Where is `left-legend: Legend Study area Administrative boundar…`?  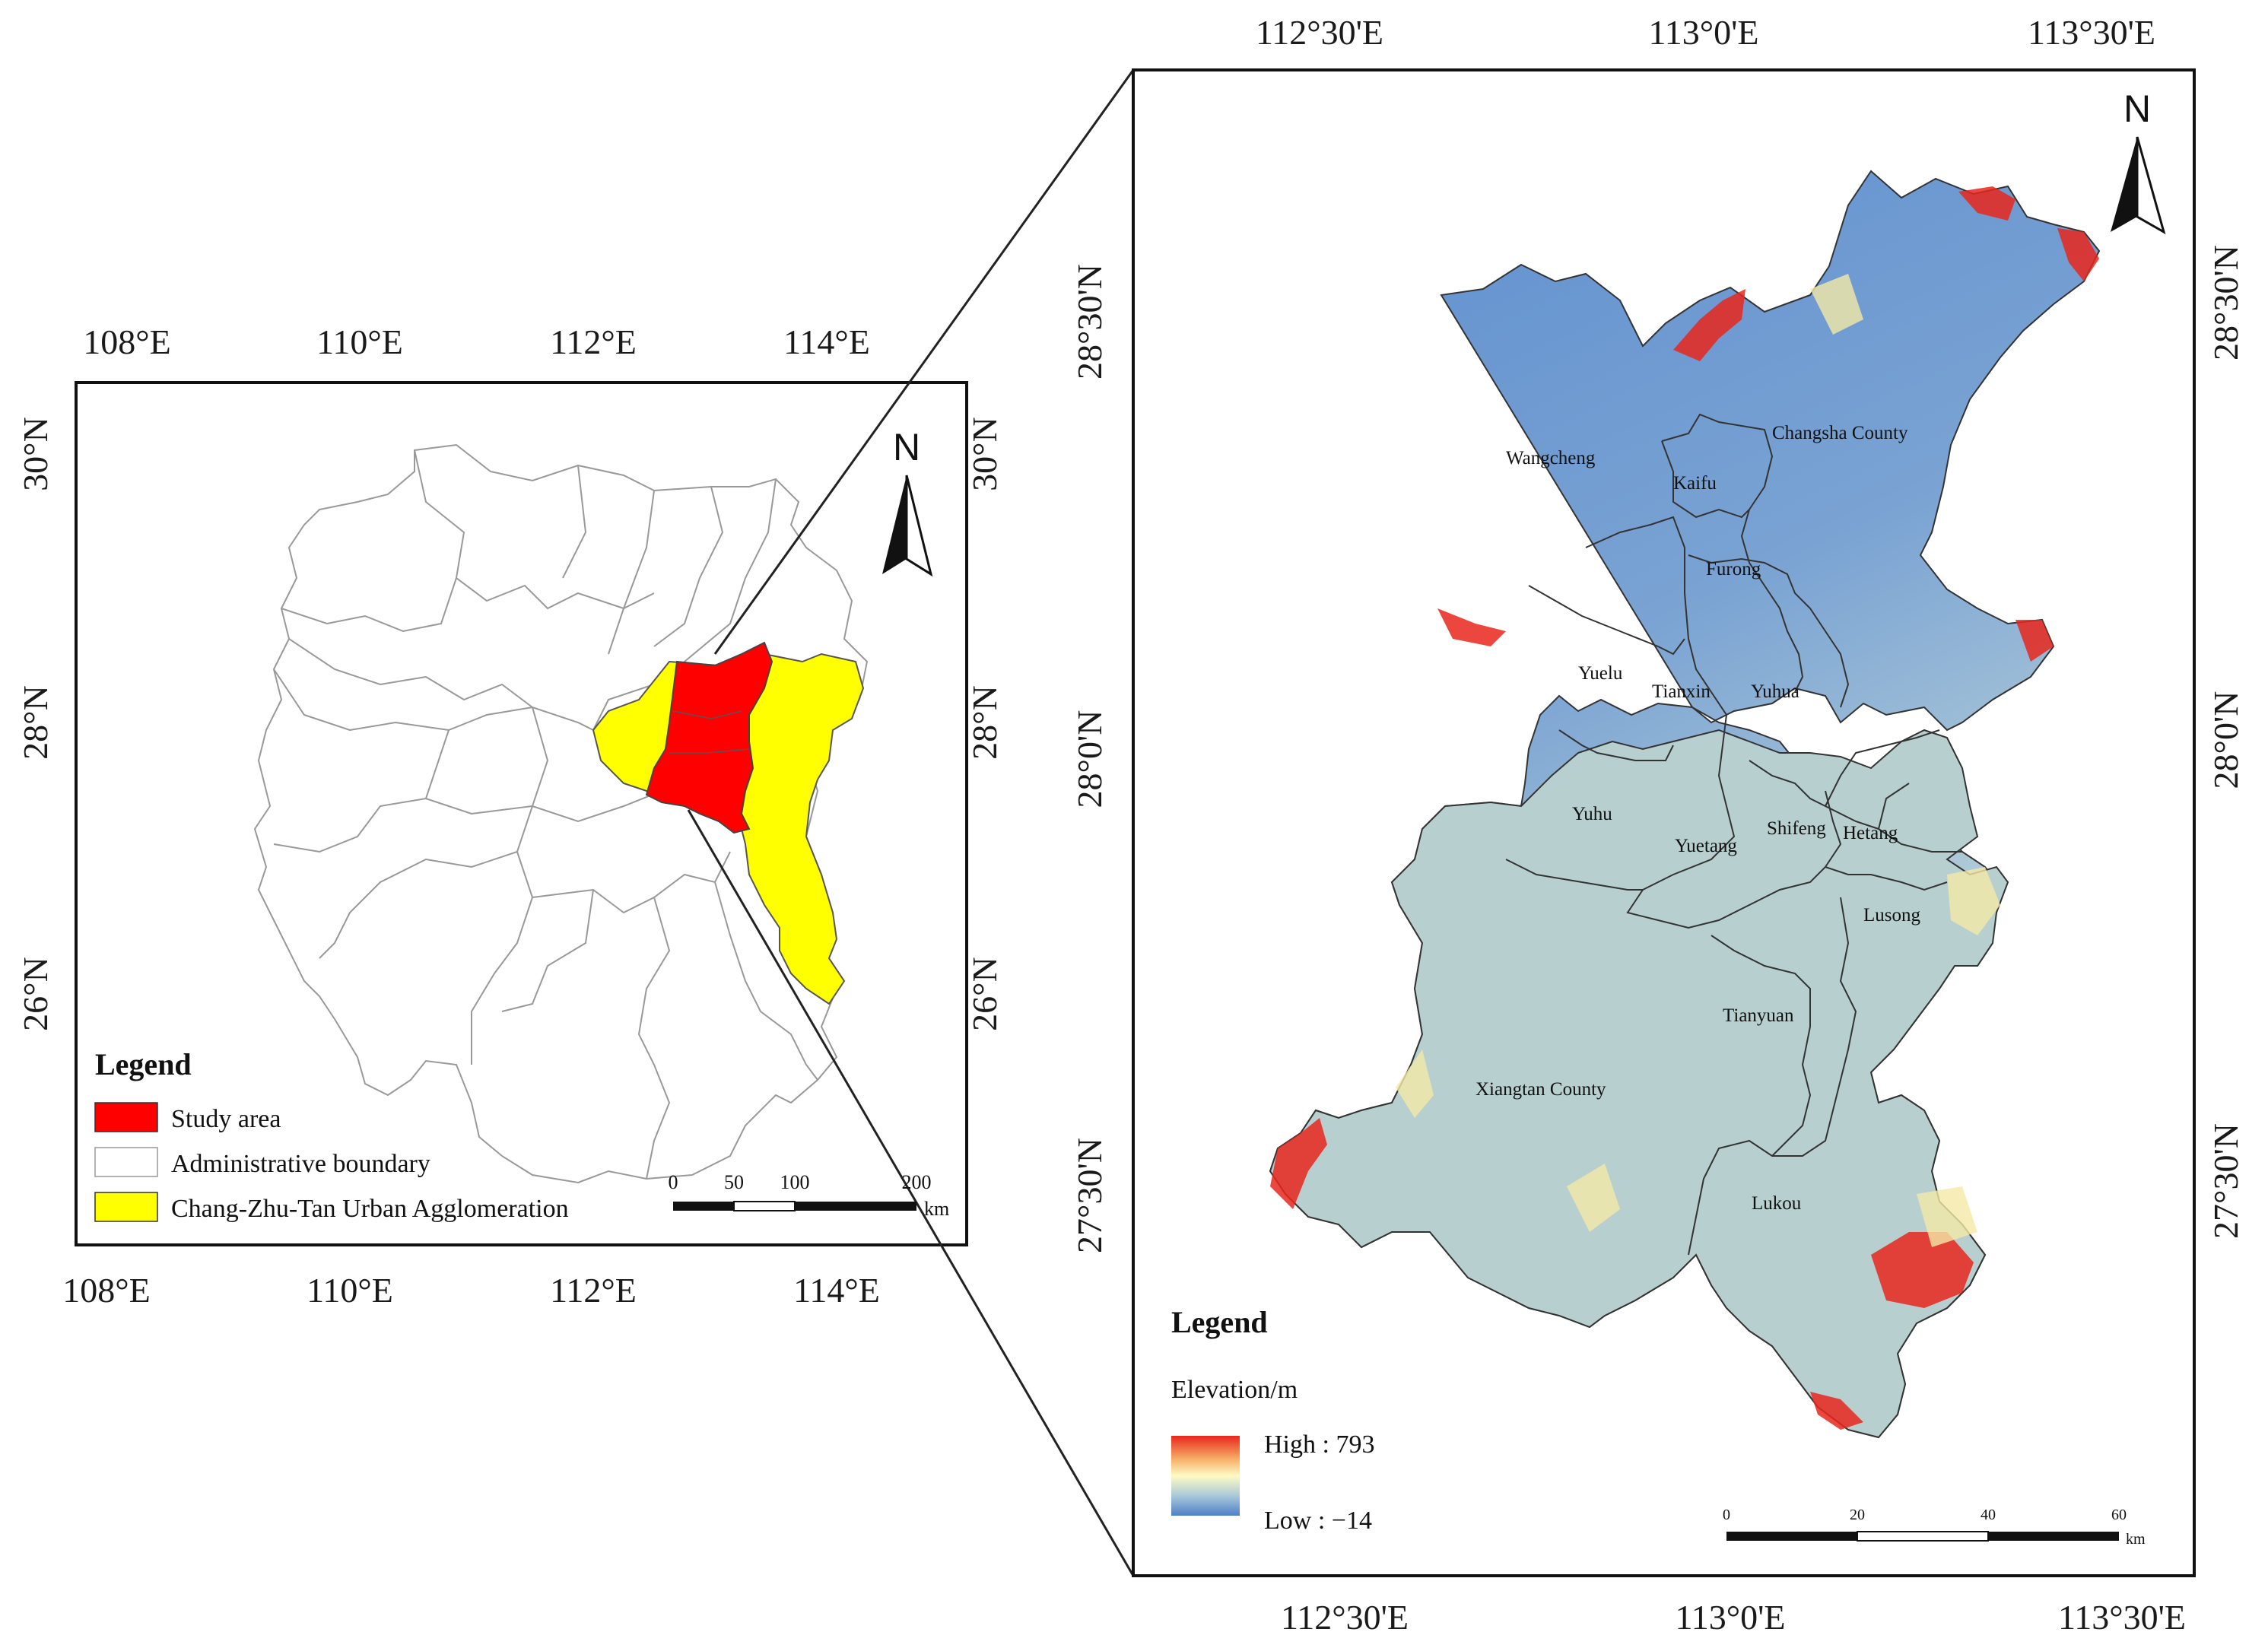
left-legend: Legend Study area Administrative boundar… is located at coordinates (331, 1135).